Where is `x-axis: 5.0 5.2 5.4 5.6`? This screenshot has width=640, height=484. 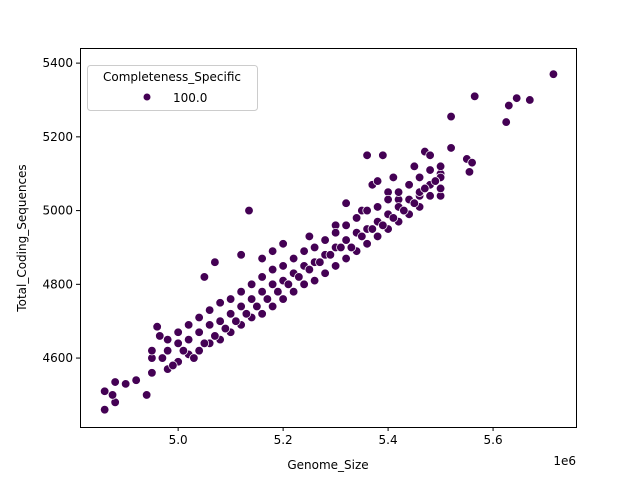 x-axis: 5.0 5.2 5.4 5.6 is located at coordinates (336, 437).